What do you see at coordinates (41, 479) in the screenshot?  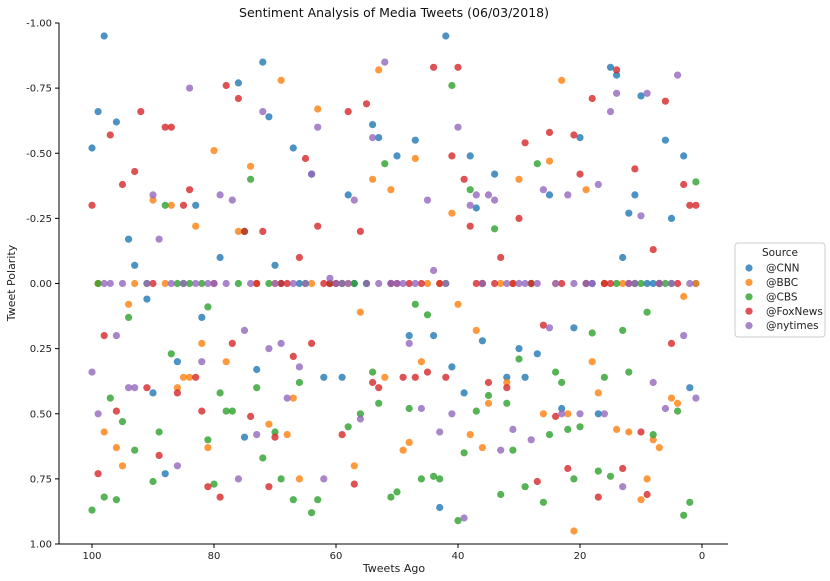 I see `y-tick-label: 0.75` at bounding box center [41, 479].